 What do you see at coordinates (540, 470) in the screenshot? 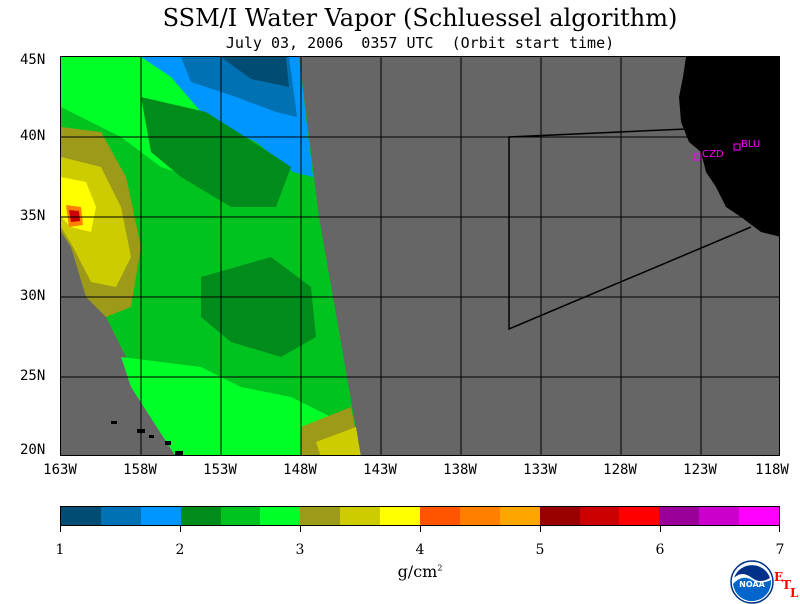
I see `lon-label-133w: 133W` at bounding box center [540, 470].